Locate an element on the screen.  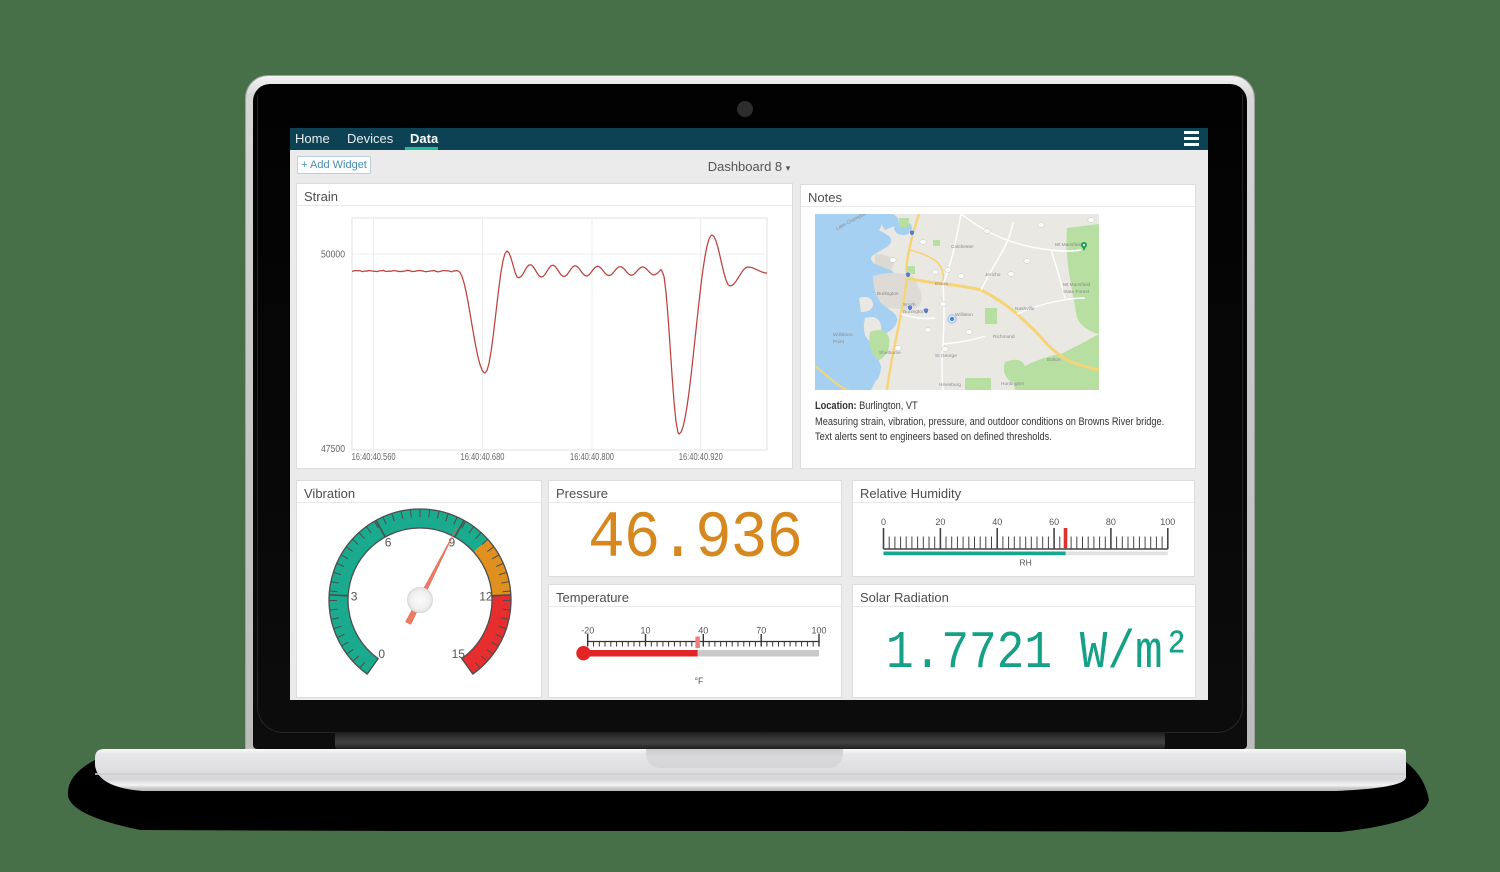
svg-text: 16:40:40.920 is located at coordinates (701, 457).